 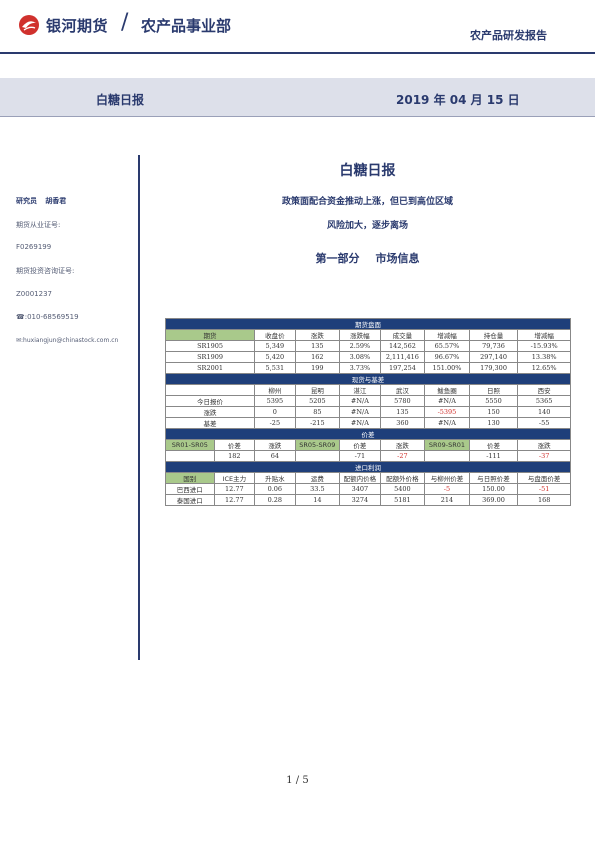 I want to click on table-cell: 151.00%, so click(x=447, y=368).